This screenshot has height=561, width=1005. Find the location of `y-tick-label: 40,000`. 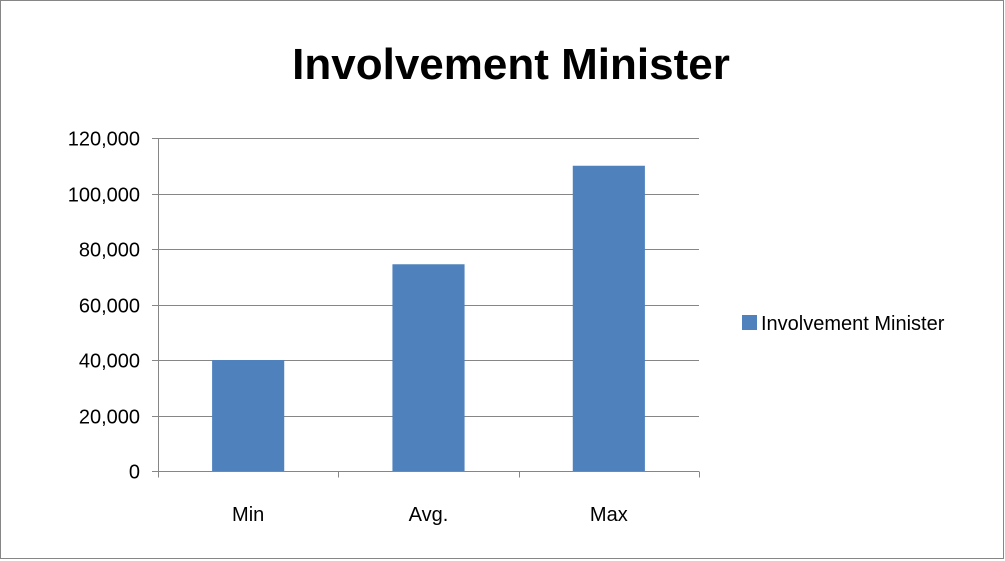

y-tick-label: 40,000 is located at coordinates (109, 362).